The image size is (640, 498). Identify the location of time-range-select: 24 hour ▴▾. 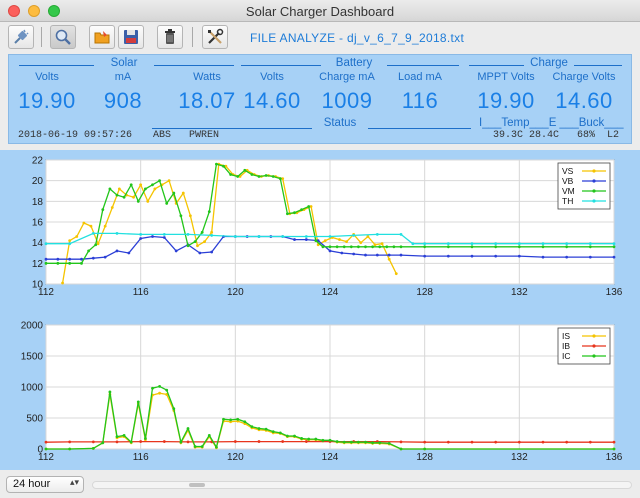
(45, 484).